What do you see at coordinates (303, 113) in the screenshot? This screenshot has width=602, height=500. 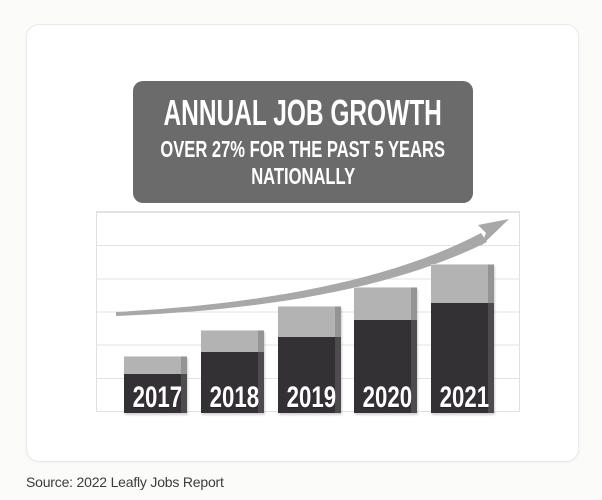 I see `chart-title-main: ANNUAL JOB GROWTH` at bounding box center [303, 113].